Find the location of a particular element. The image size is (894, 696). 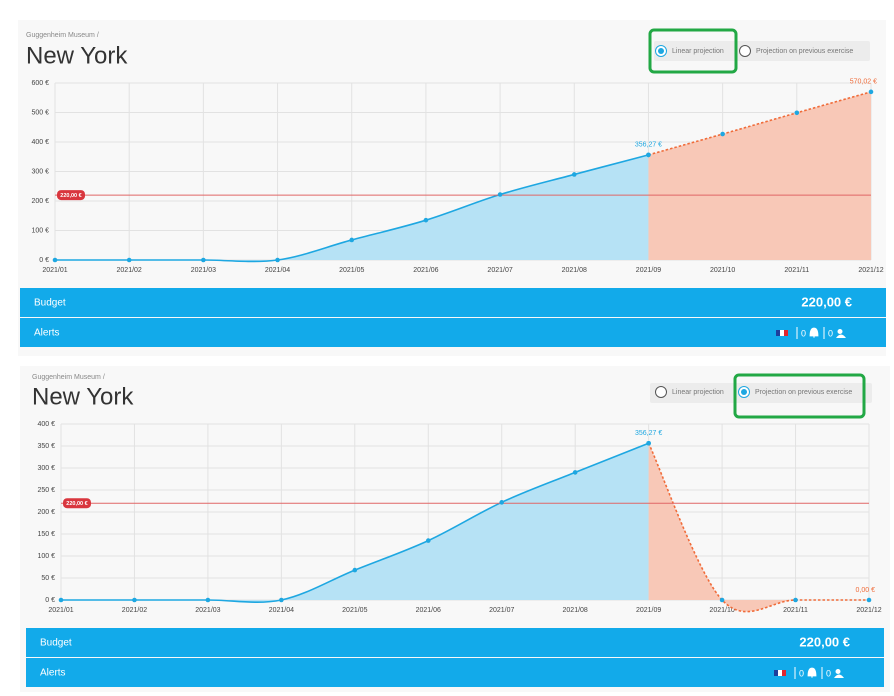

value-label: 356,27 € is located at coordinates (648, 433).